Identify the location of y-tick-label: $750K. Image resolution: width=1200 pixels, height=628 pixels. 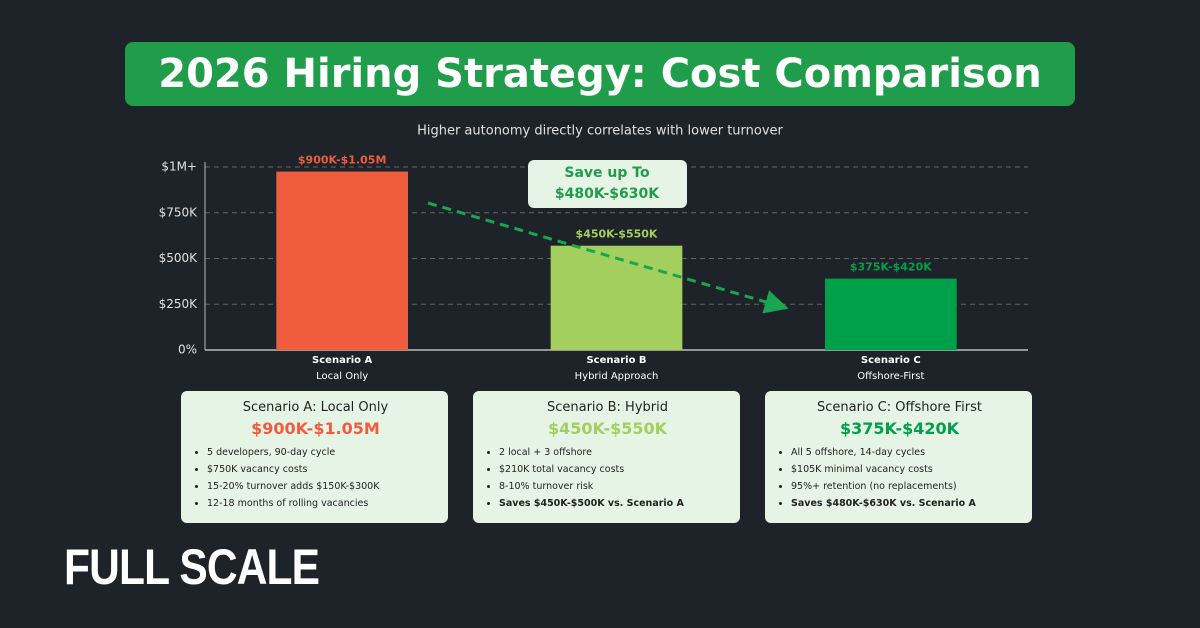
(179, 212).